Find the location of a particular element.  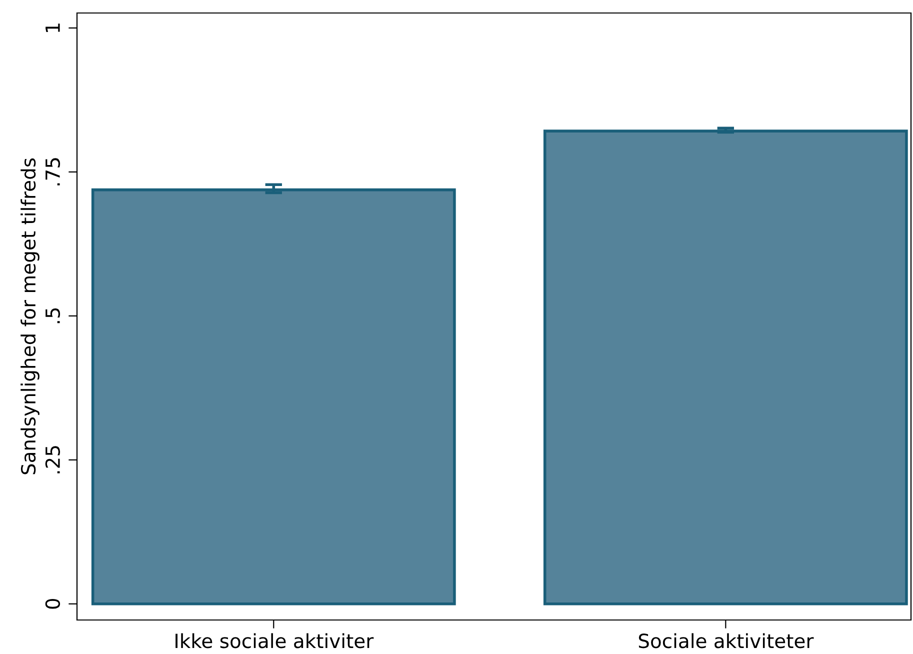

x-tick-label: Sociale aktiviteter is located at coordinates (726, 640).